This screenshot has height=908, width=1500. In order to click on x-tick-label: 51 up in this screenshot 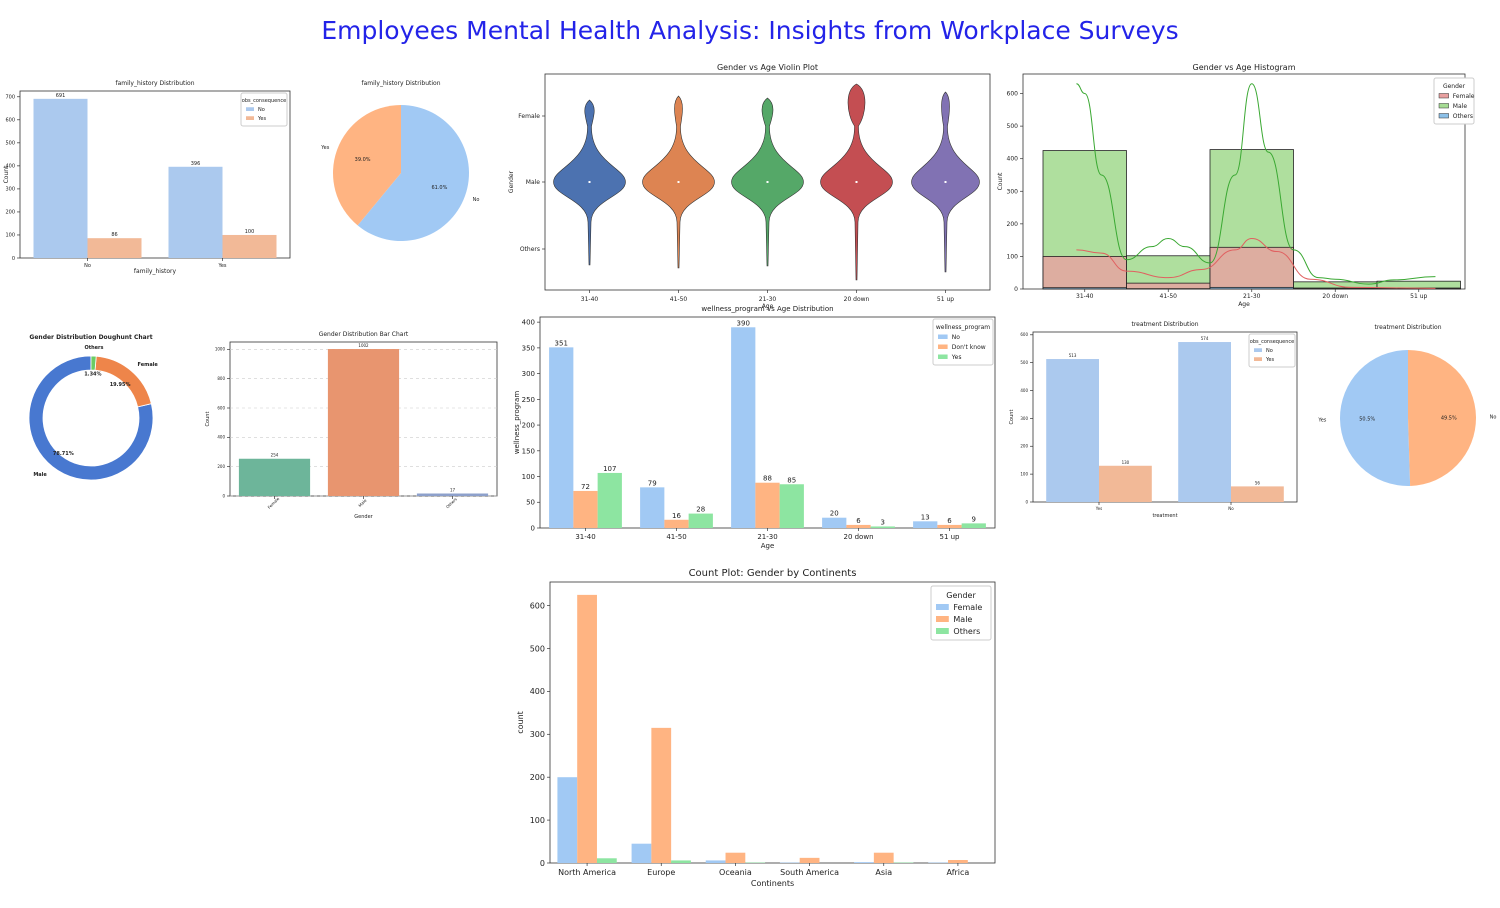, I will do `click(945, 299)`.